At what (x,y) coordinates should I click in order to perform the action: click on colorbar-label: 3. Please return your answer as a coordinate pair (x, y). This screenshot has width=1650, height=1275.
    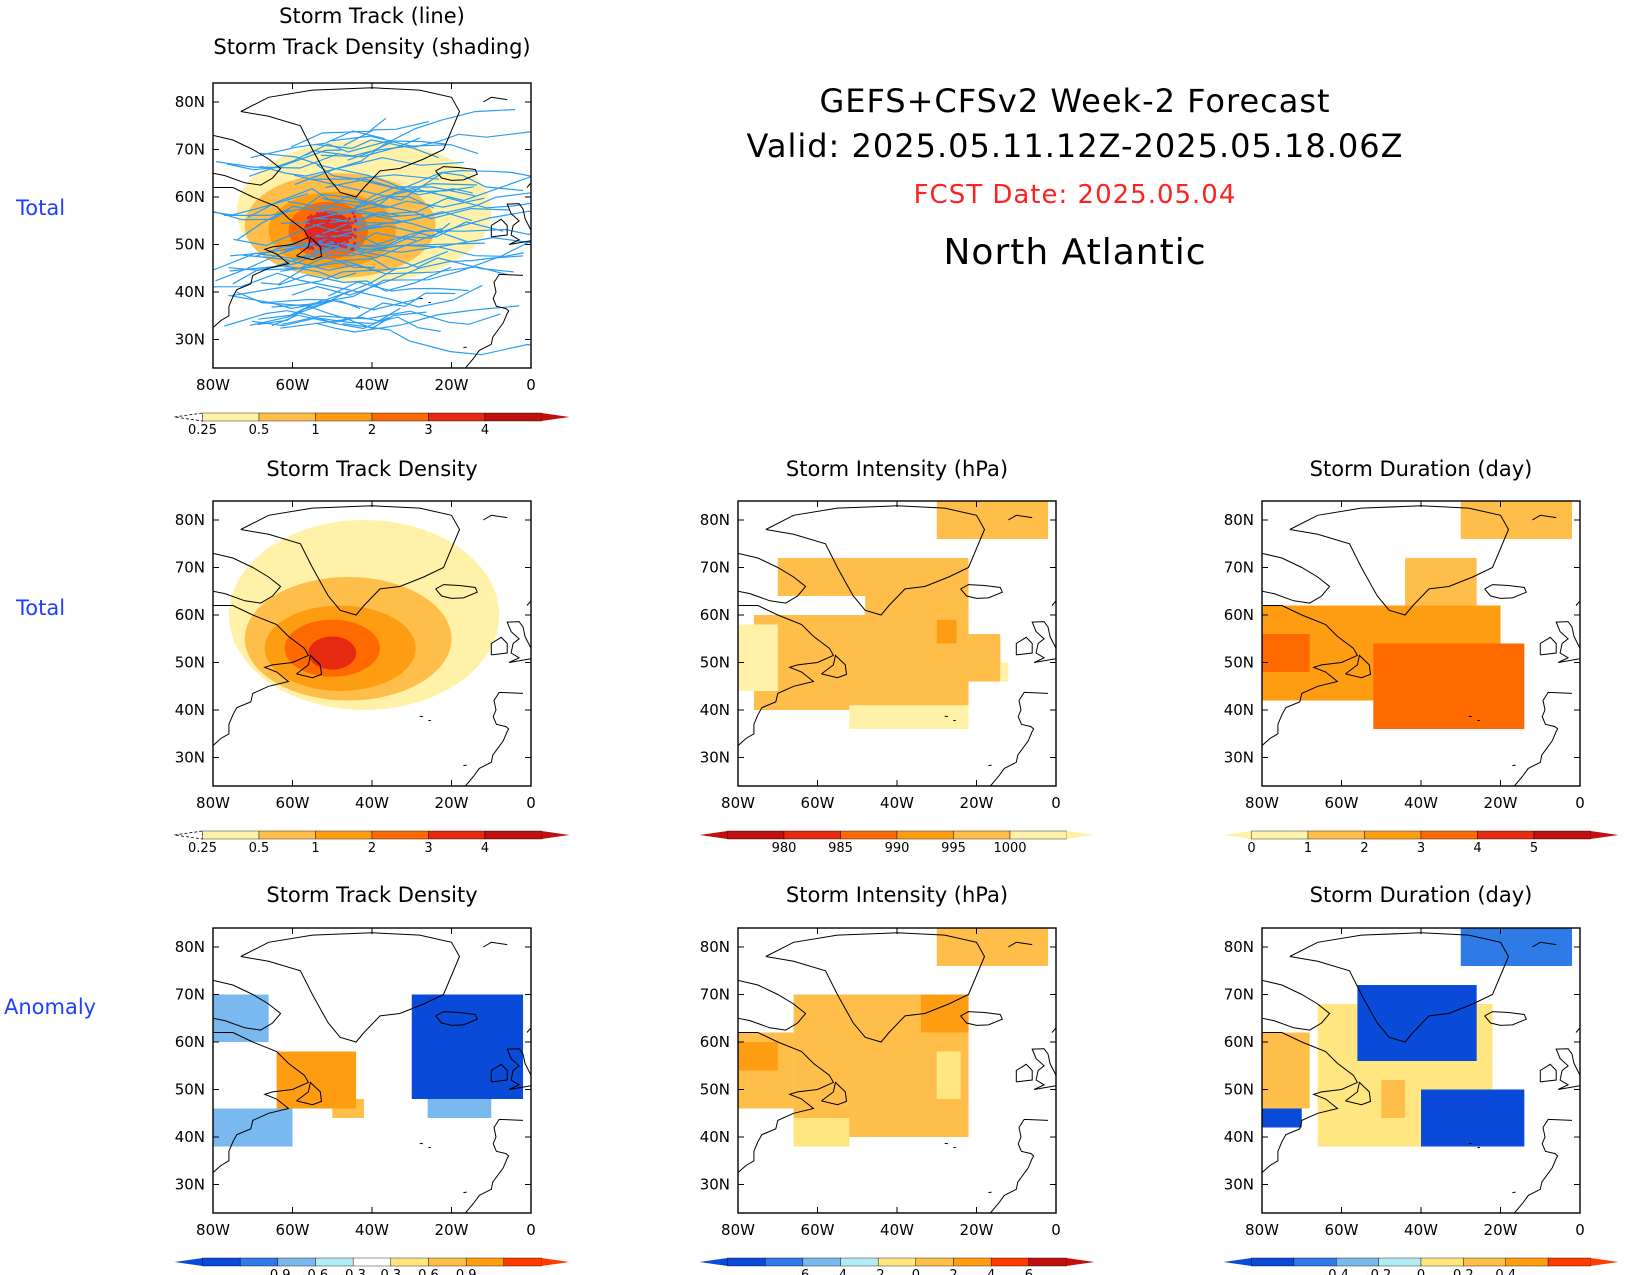
    Looking at the image, I should click on (428, 430).